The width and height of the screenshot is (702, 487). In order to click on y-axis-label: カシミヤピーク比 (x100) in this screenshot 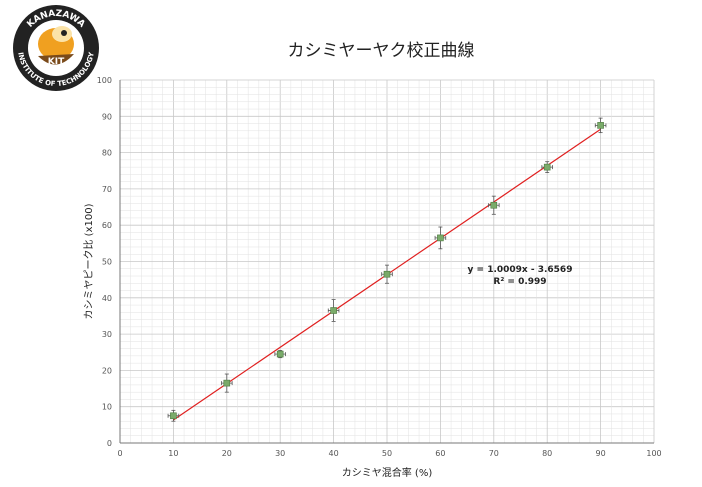, I will do `click(89, 261)`.